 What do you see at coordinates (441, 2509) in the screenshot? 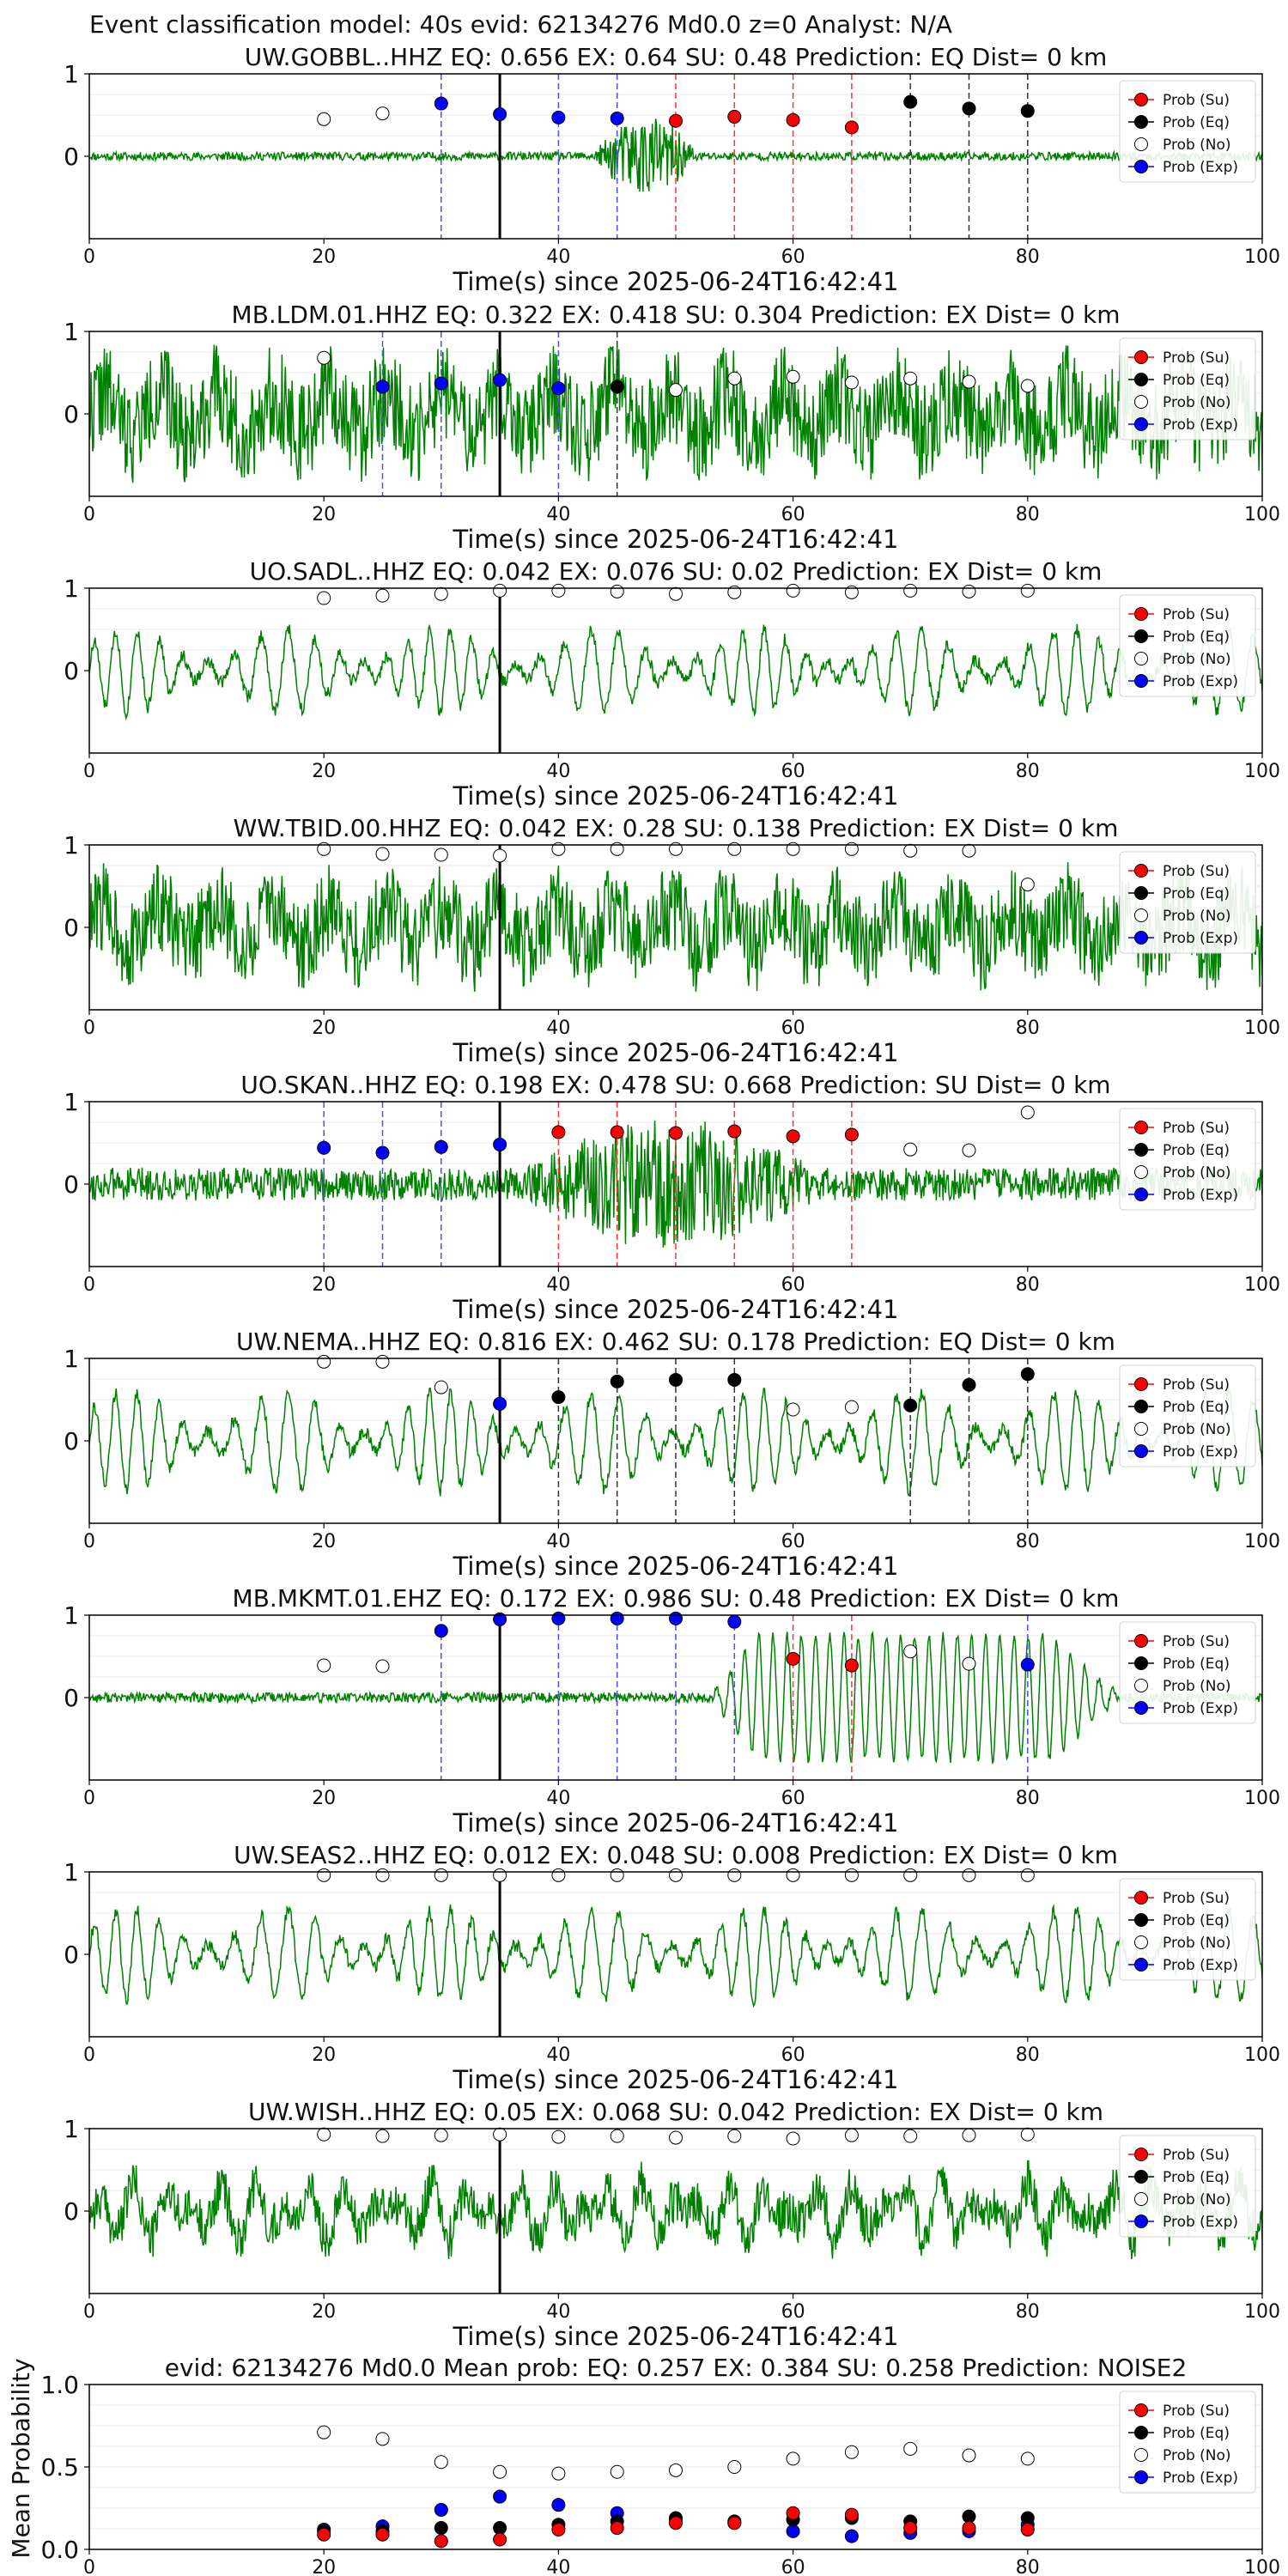
I see `mean-point-exp` at bounding box center [441, 2509].